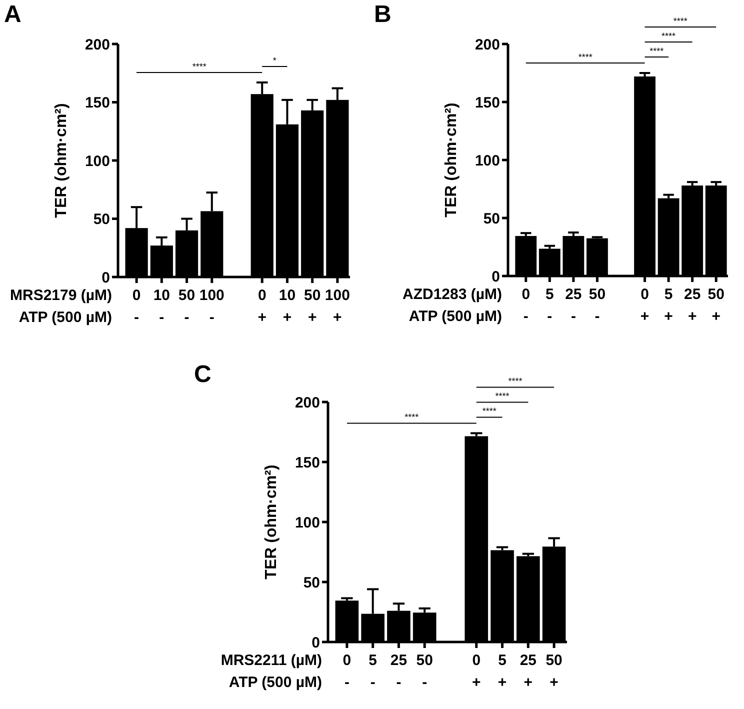 The width and height of the screenshot is (744, 709). Describe the element at coordinates (383, 14) in the screenshot. I see `chart-title: B` at that location.